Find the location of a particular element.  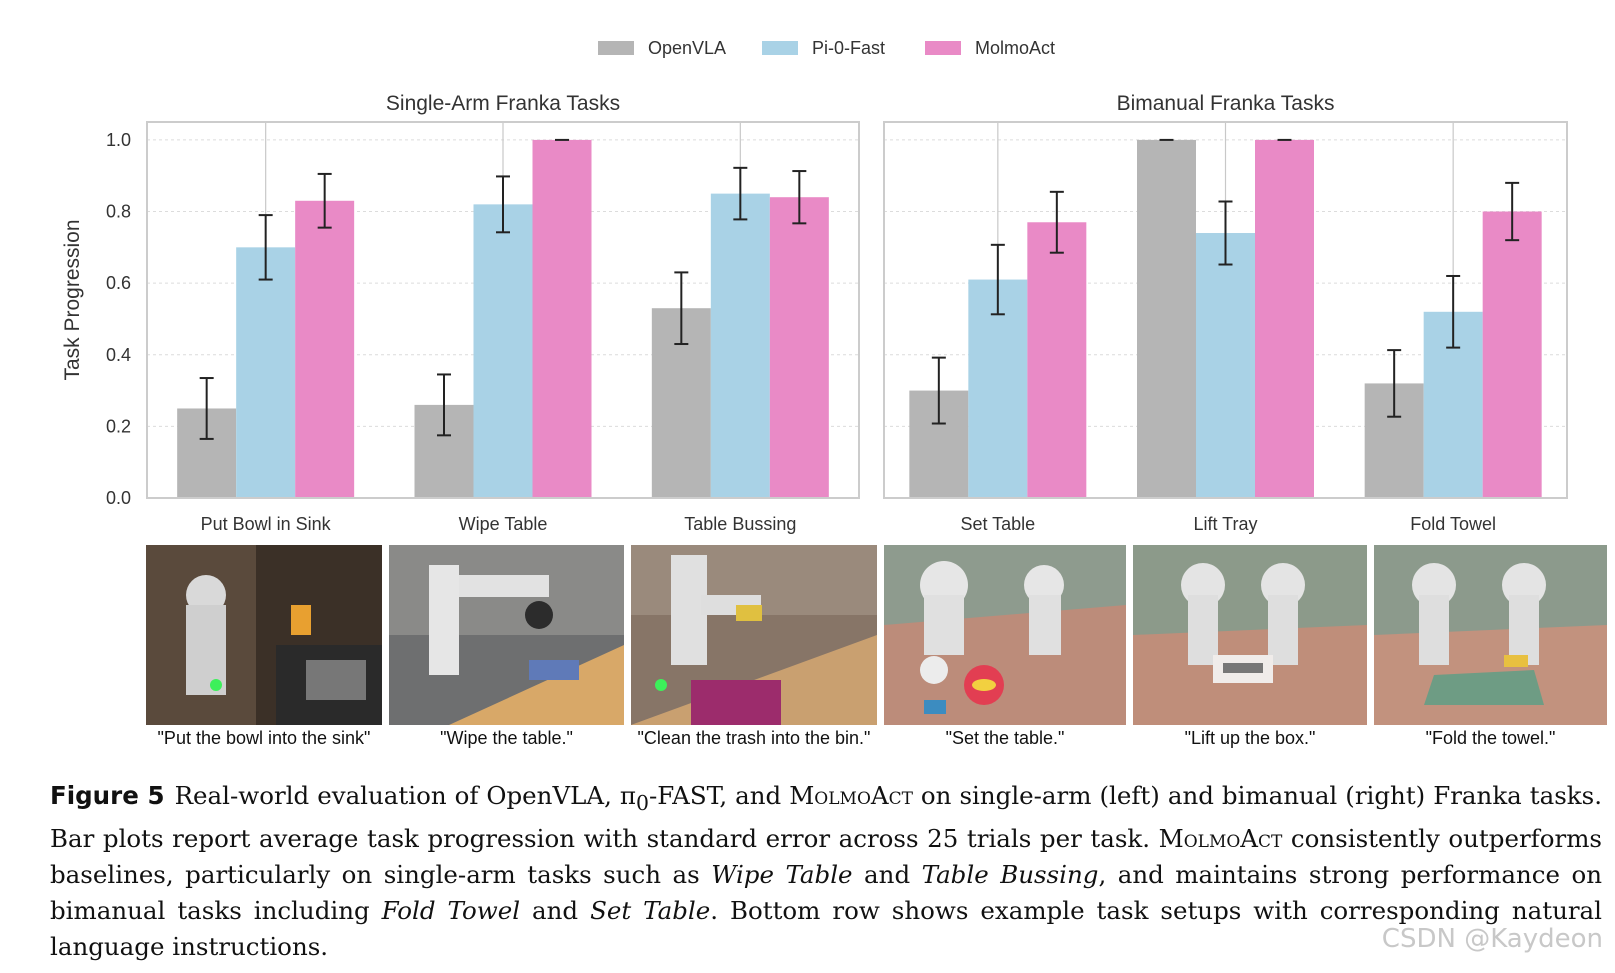

panel-title: Bimanual Franka Tasks is located at coordinates (1226, 103).